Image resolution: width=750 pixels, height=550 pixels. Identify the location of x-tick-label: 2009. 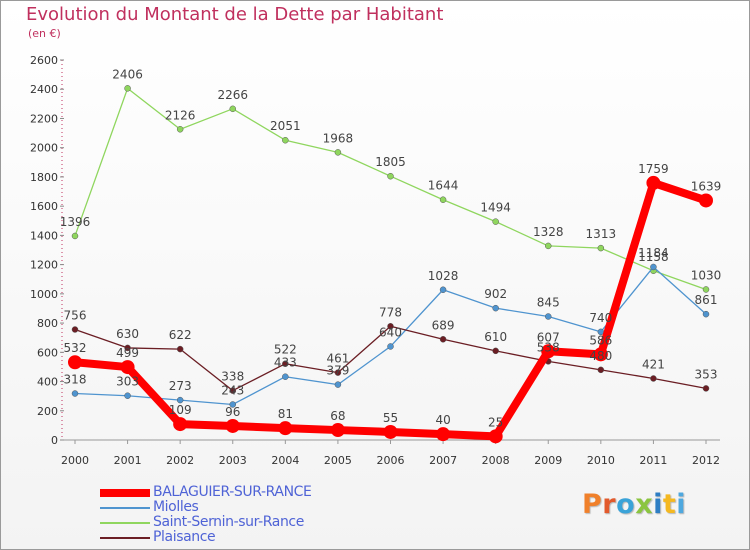
(548, 460).